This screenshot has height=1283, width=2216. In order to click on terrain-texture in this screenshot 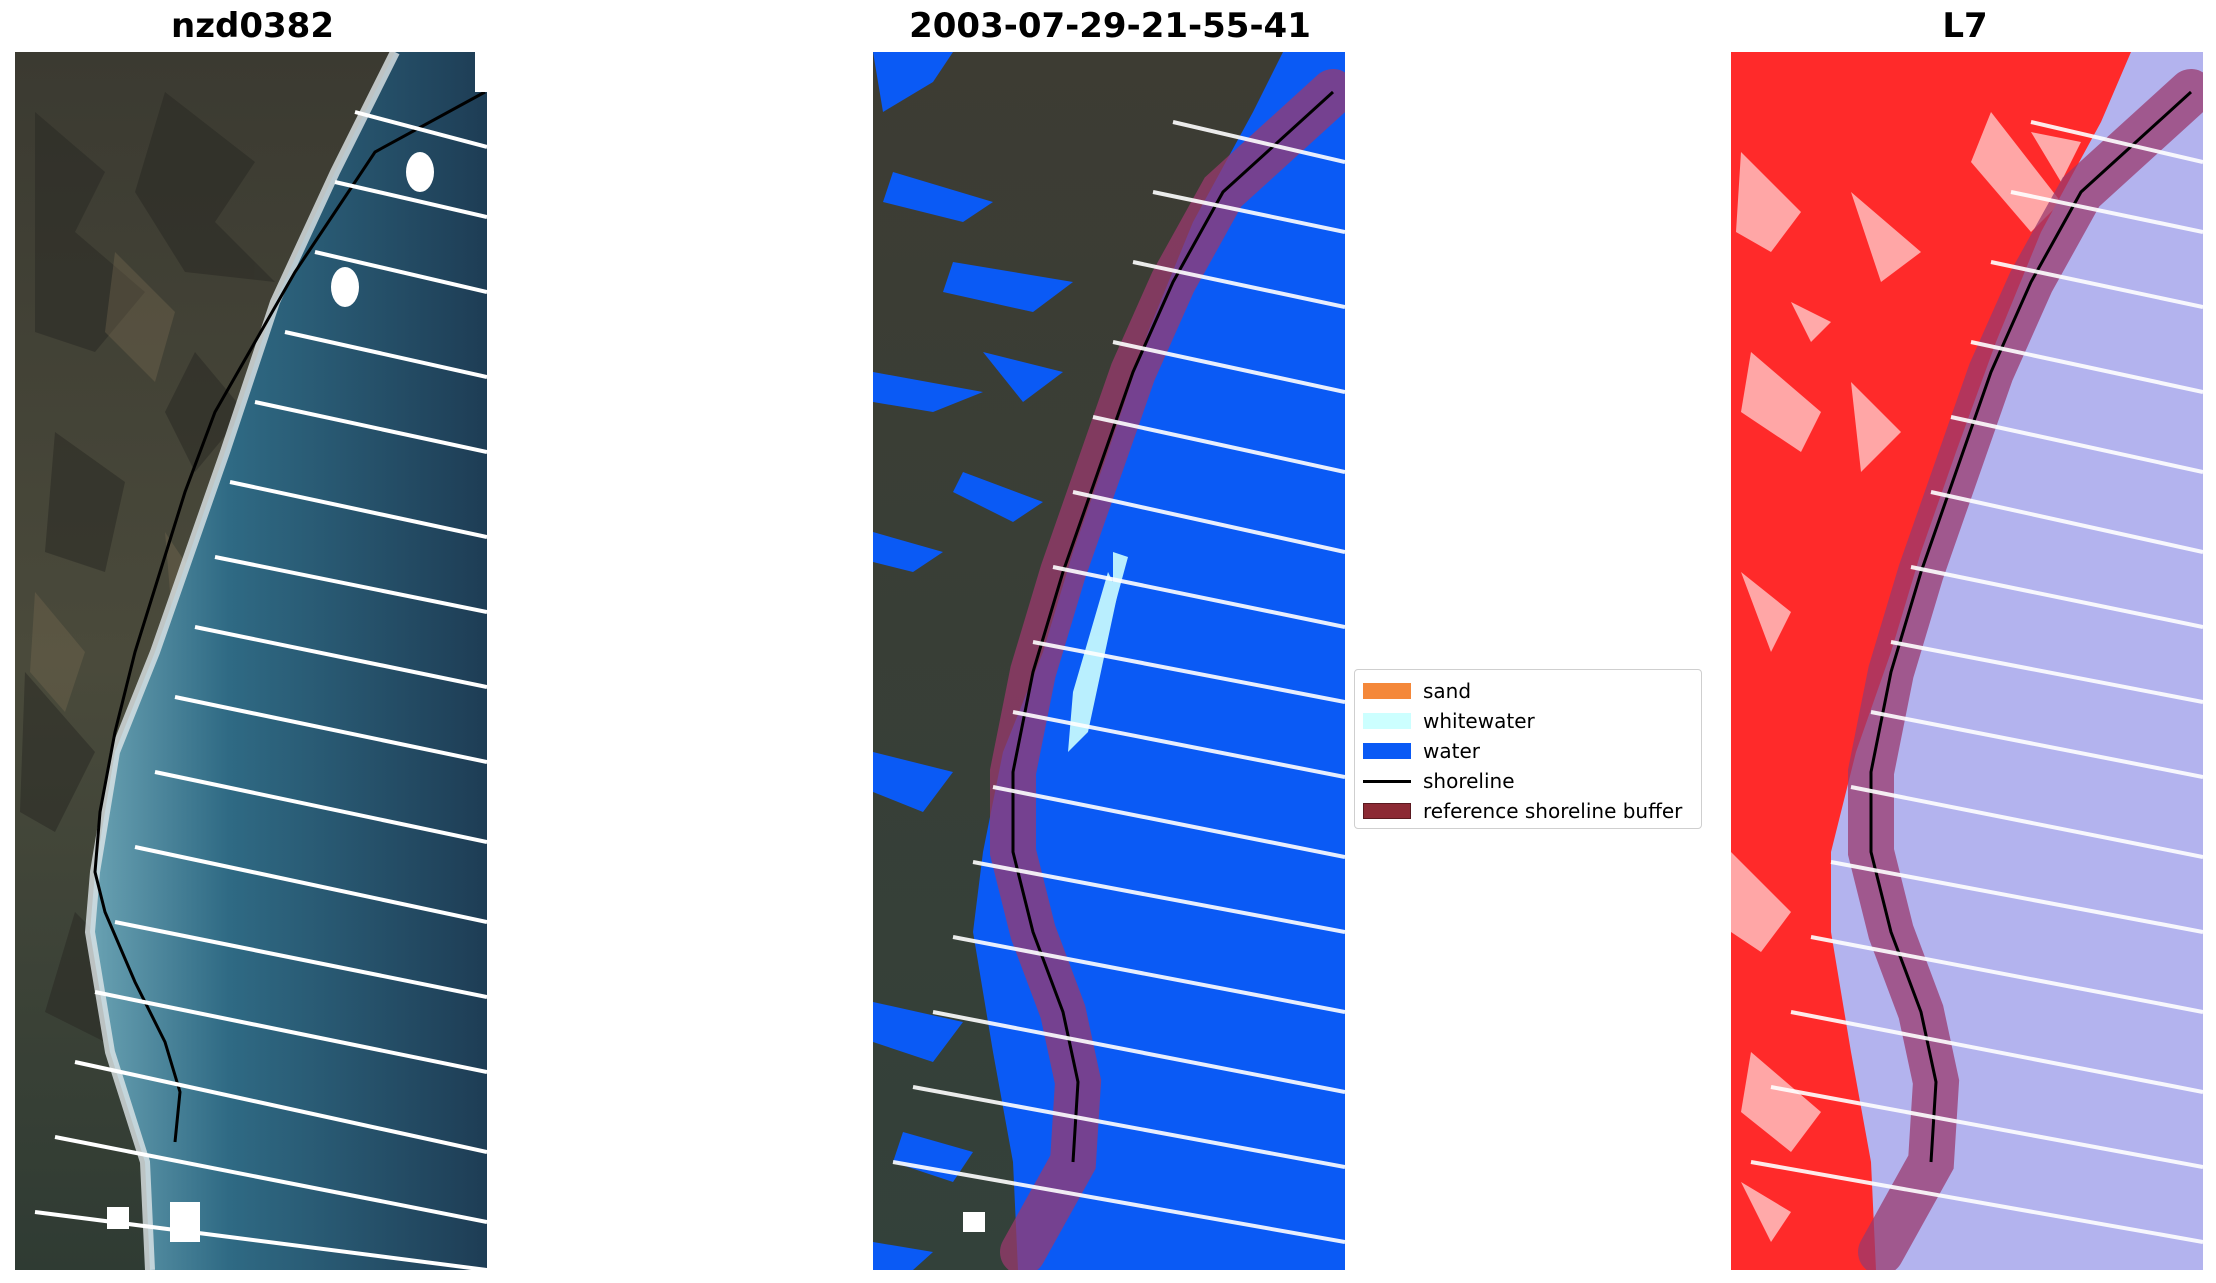, I will do `click(147, 567)`.